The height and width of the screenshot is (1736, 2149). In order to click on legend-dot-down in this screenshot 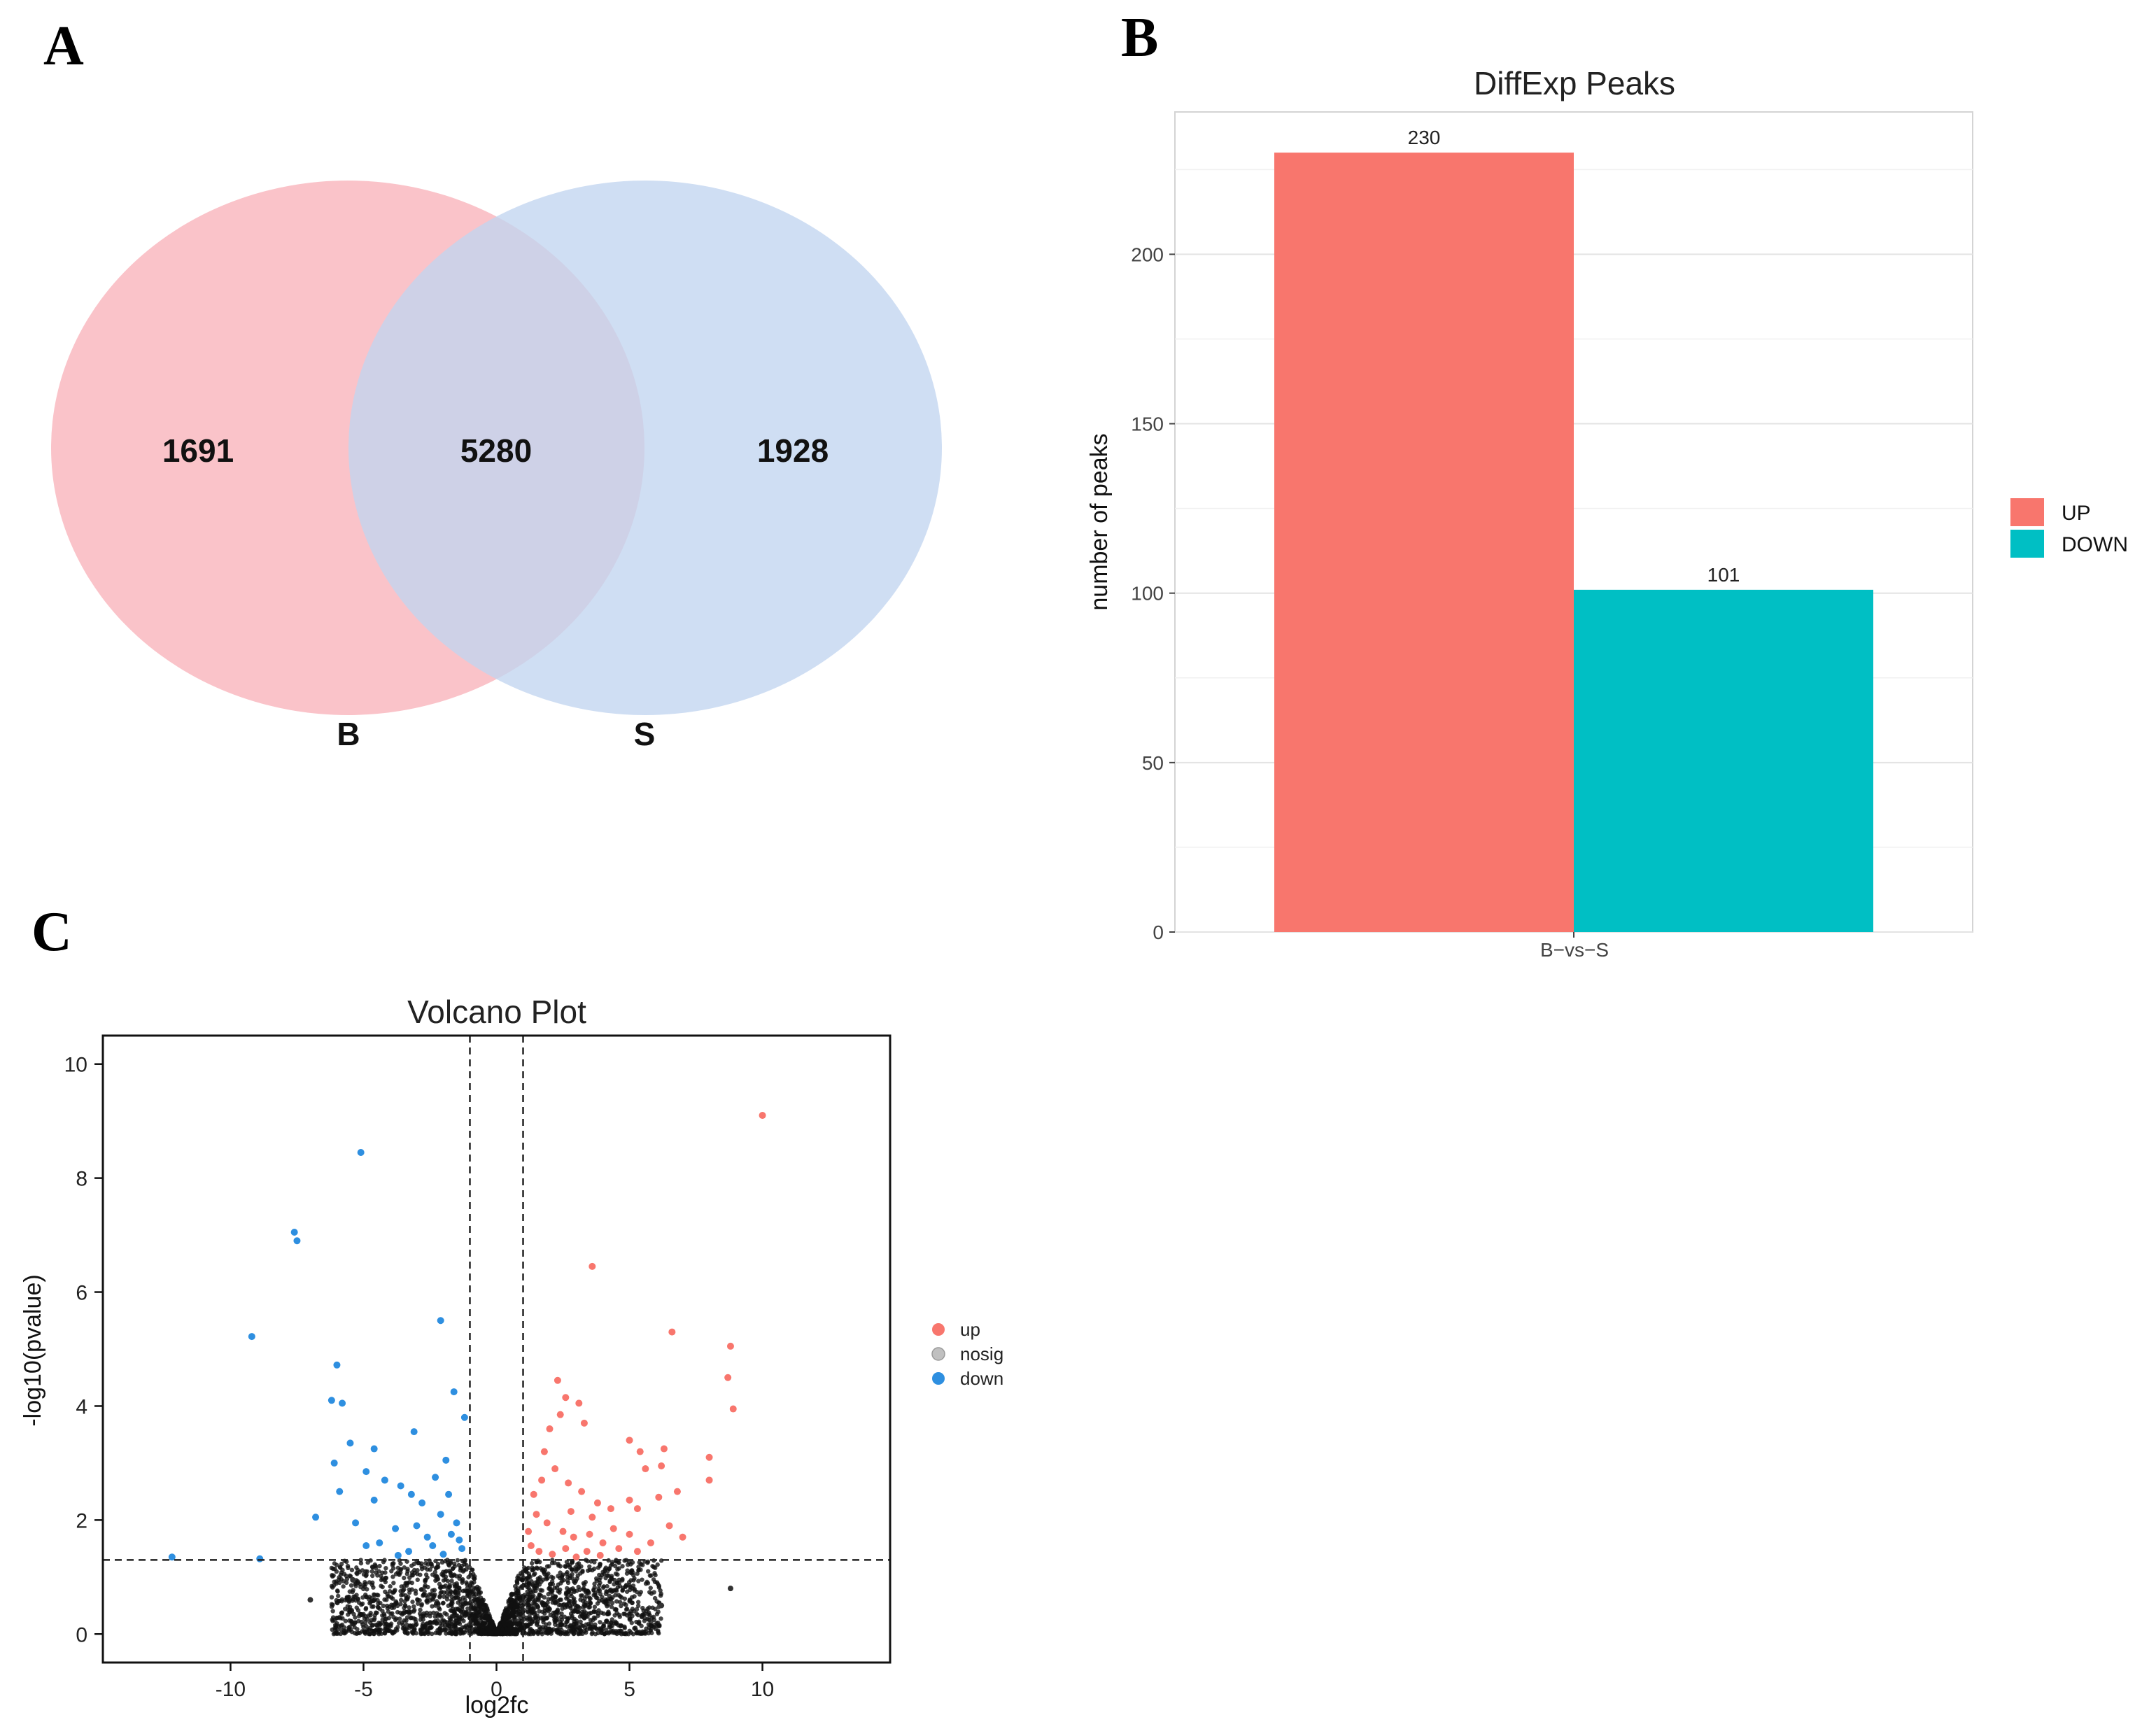, I will do `click(938, 1378)`.